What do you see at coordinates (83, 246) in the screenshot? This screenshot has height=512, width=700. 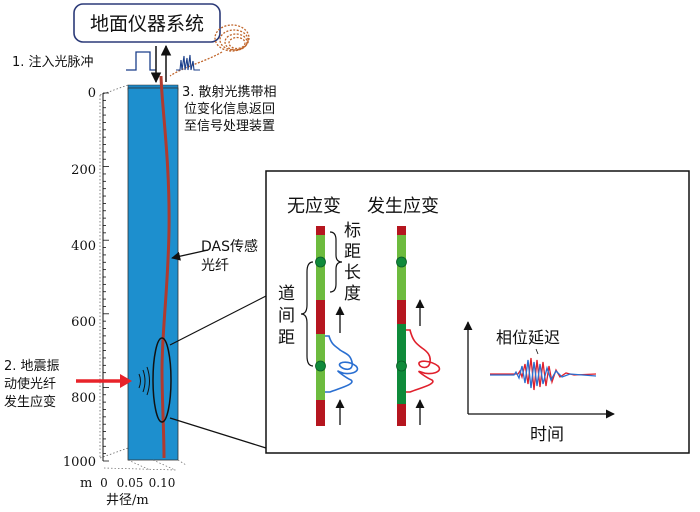 I see `depth-tick-400: 400` at bounding box center [83, 246].